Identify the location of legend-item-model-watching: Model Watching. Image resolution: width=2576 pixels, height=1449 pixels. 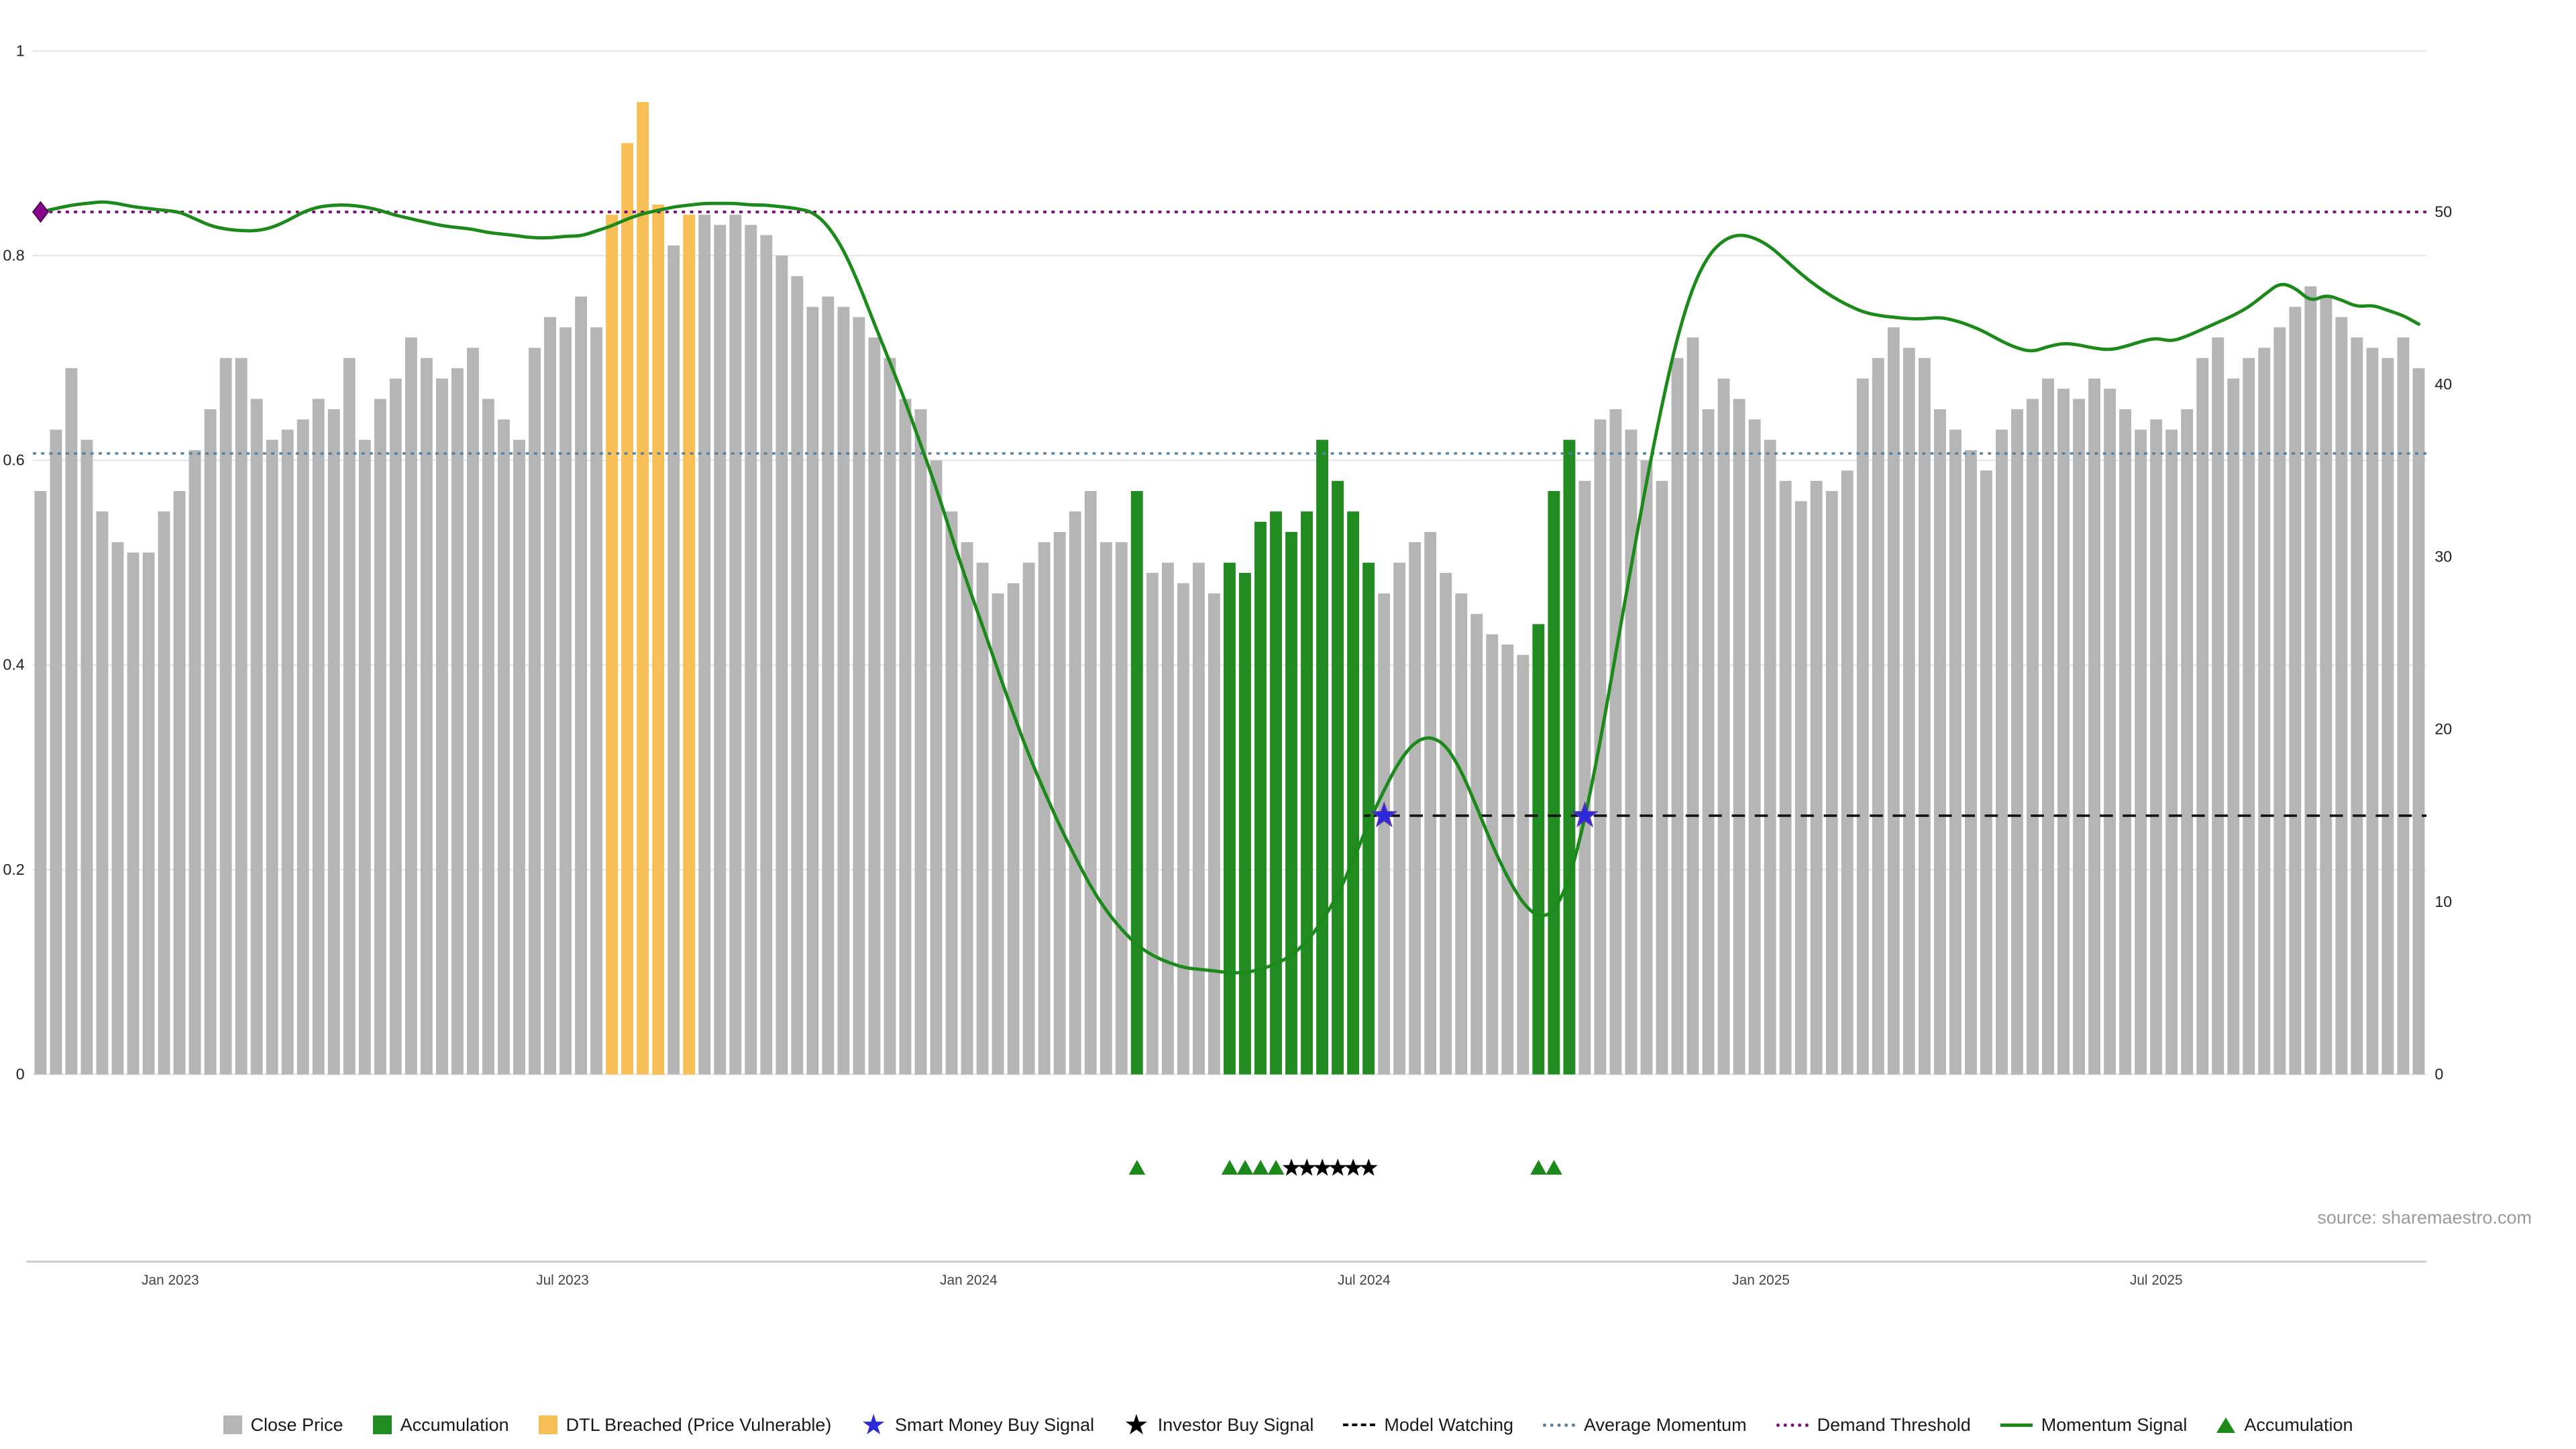
(1428, 1425).